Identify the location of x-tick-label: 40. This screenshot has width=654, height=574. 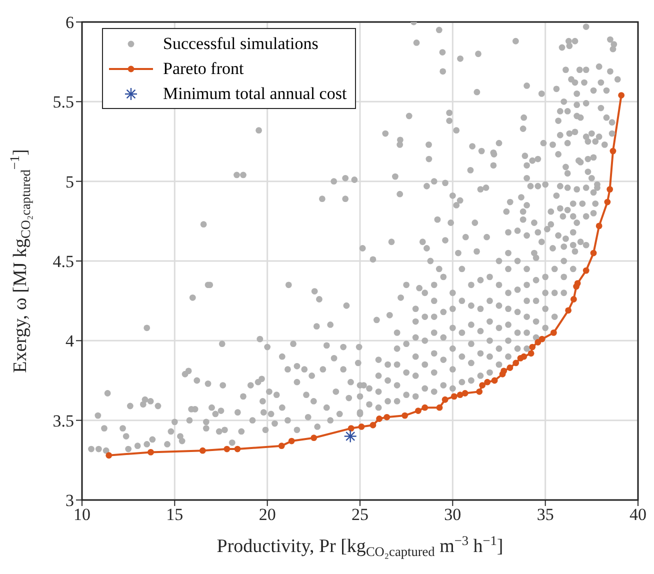
(638, 514).